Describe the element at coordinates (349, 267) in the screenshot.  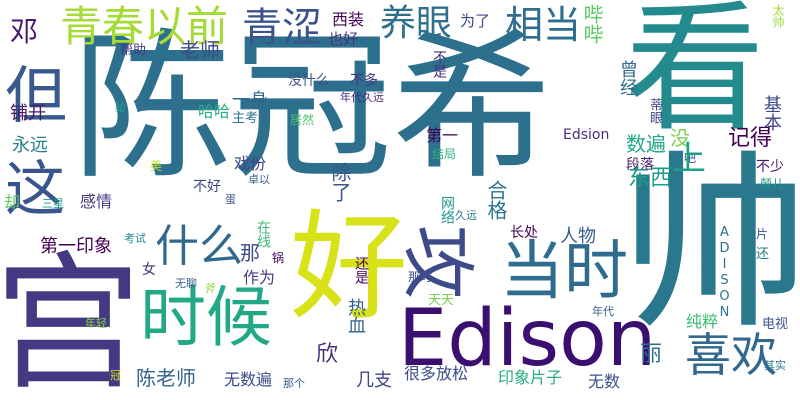
I see `word-hao: 好` at that location.